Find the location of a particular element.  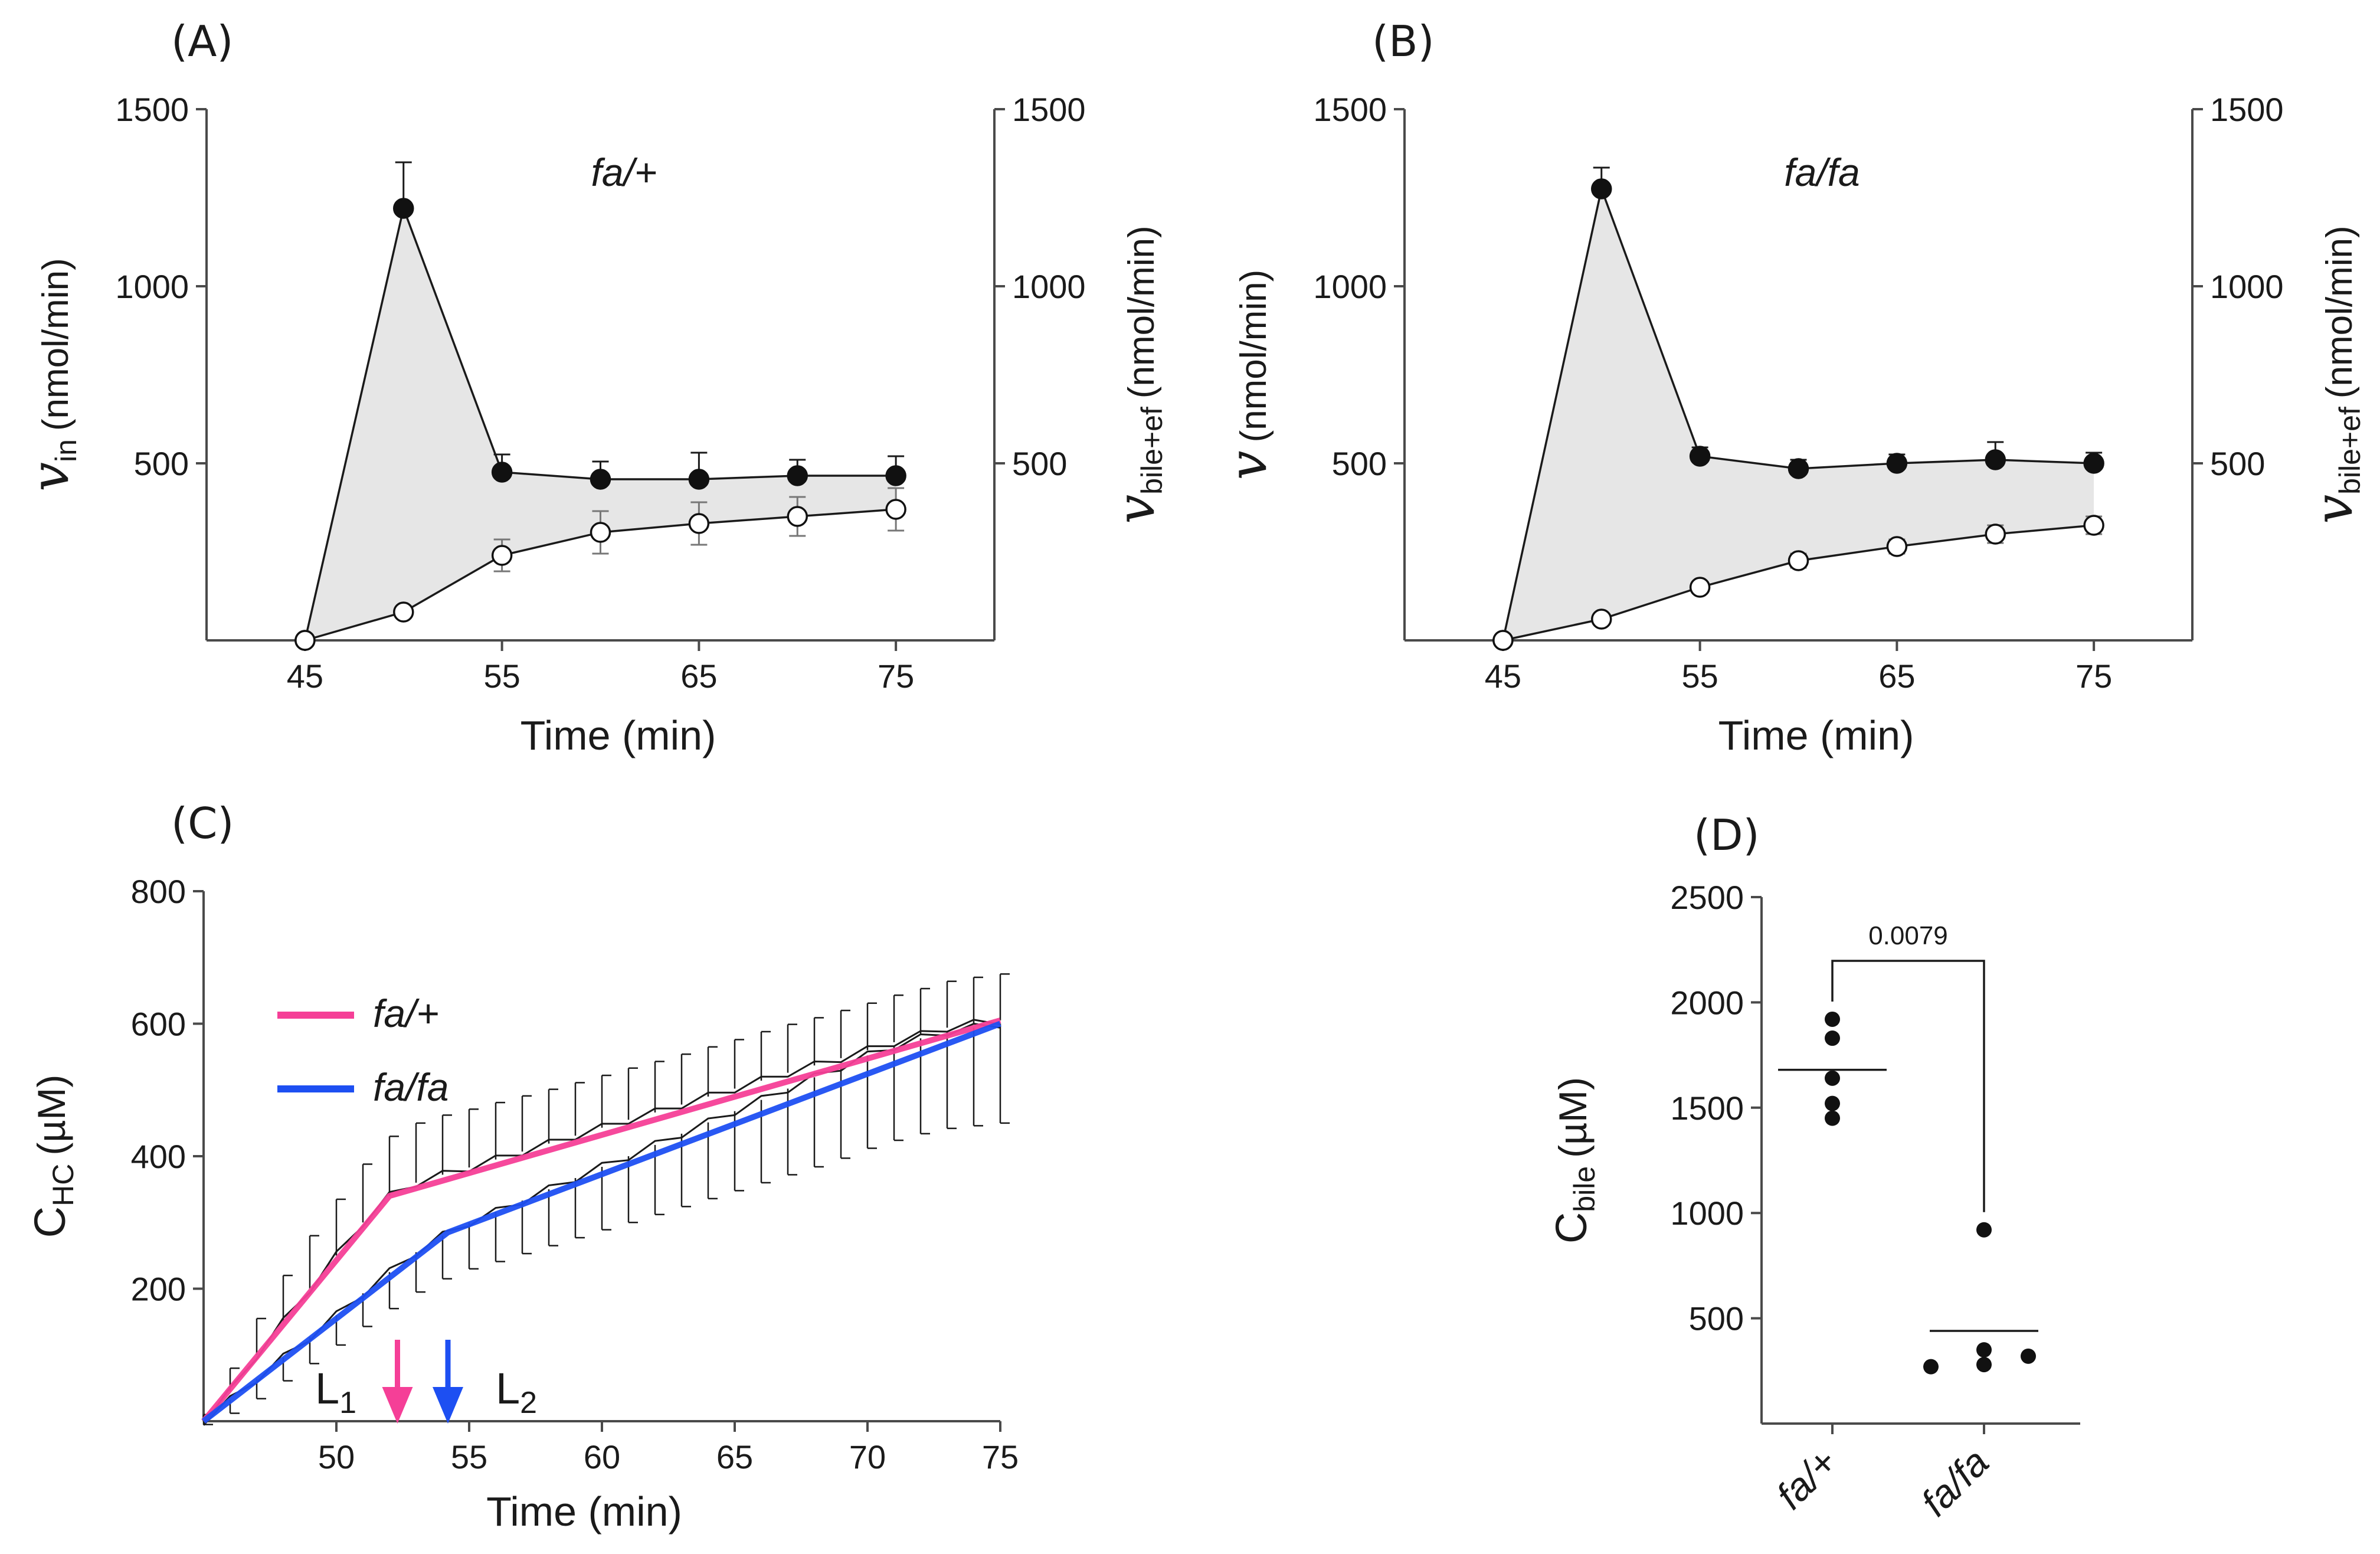

transition-arrow-head is located at coordinates (448, 1405).